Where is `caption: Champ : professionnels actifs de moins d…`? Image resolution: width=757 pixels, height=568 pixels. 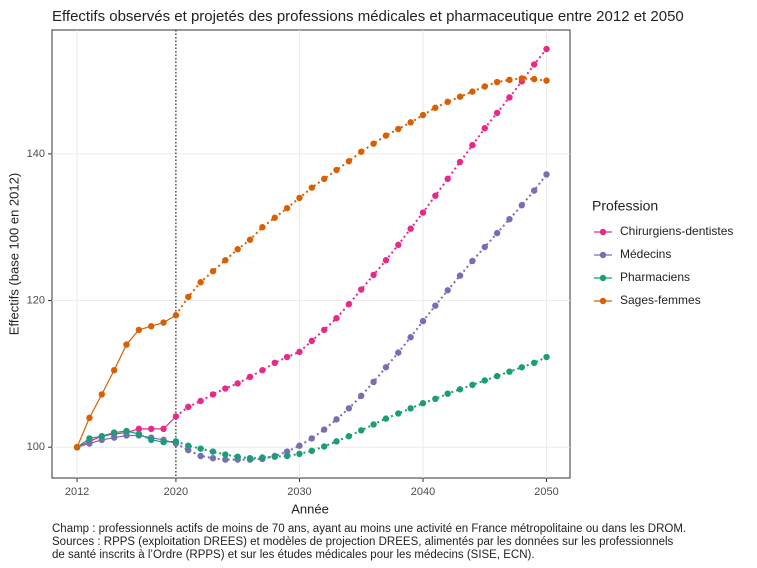
caption: Champ : professionnels actifs de moins d… is located at coordinates (369, 529).